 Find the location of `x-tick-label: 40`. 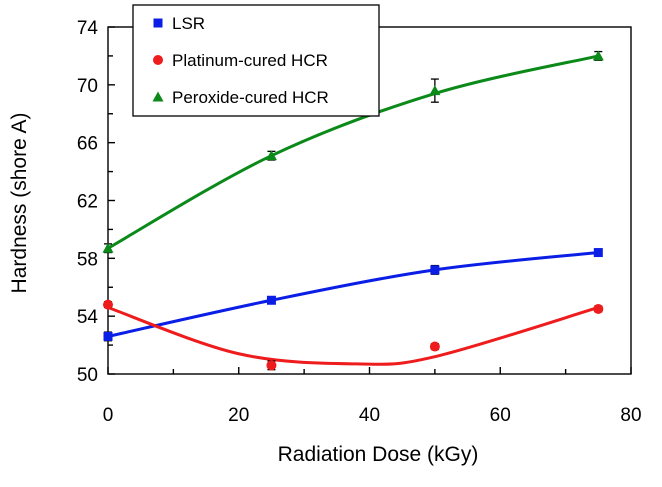

x-tick-label: 40 is located at coordinates (369, 415).